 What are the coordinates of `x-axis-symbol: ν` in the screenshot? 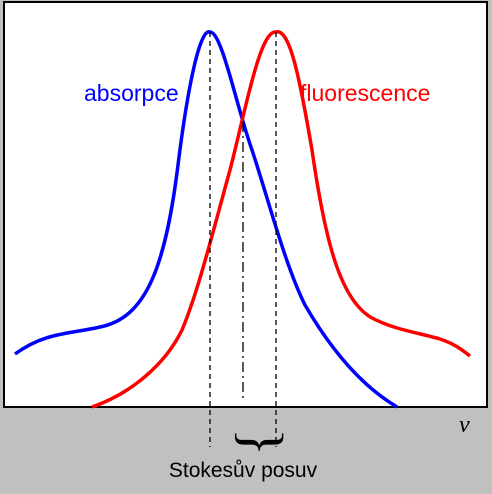 It's located at (464, 425).